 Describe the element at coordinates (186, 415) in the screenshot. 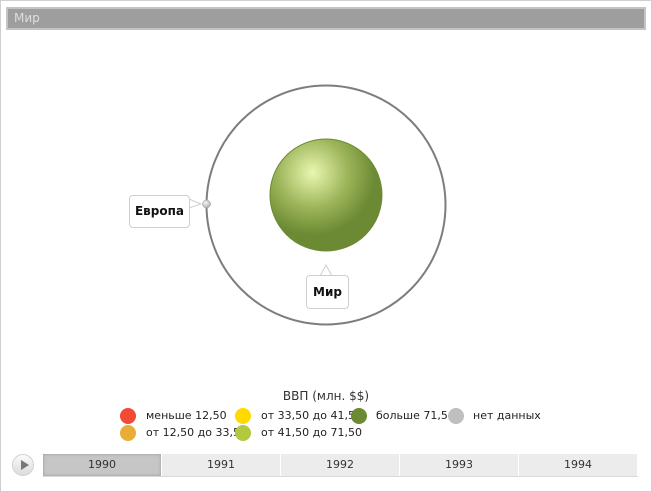

I see `legend-item: меньше 12,50` at that location.